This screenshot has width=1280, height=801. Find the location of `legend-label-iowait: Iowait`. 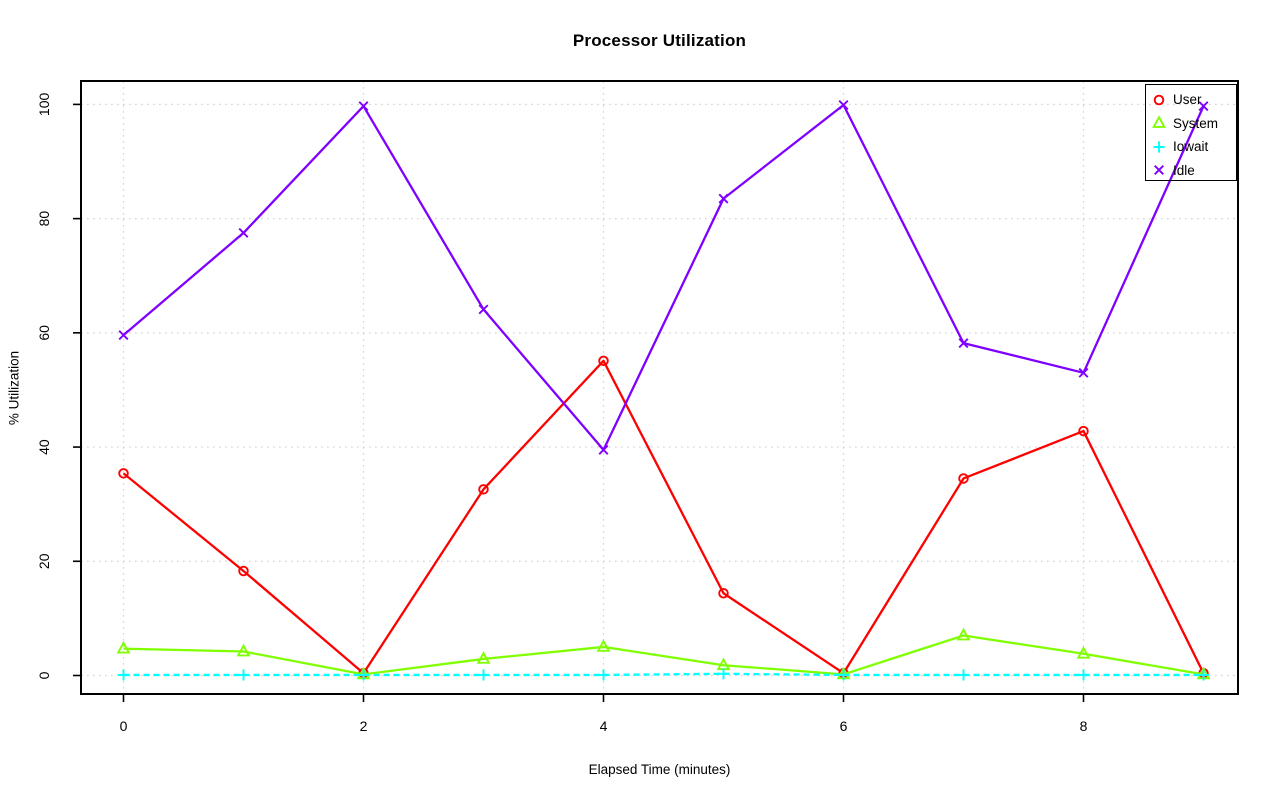

legend-label-iowait: Iowait is located at coordinates (1191, 146).